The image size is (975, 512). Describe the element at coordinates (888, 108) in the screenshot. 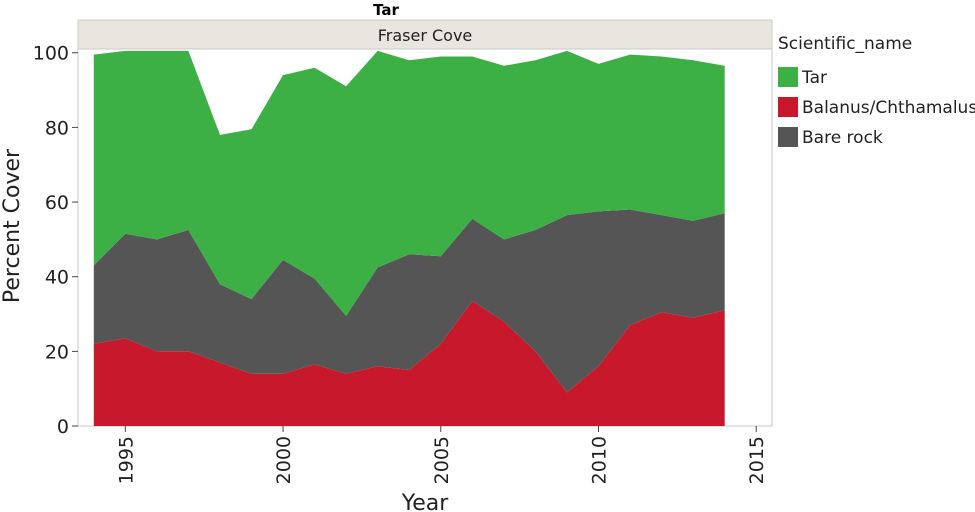

I see `legend-label-balanus-chthamalus: Balanus/Chthamalus` at that location.